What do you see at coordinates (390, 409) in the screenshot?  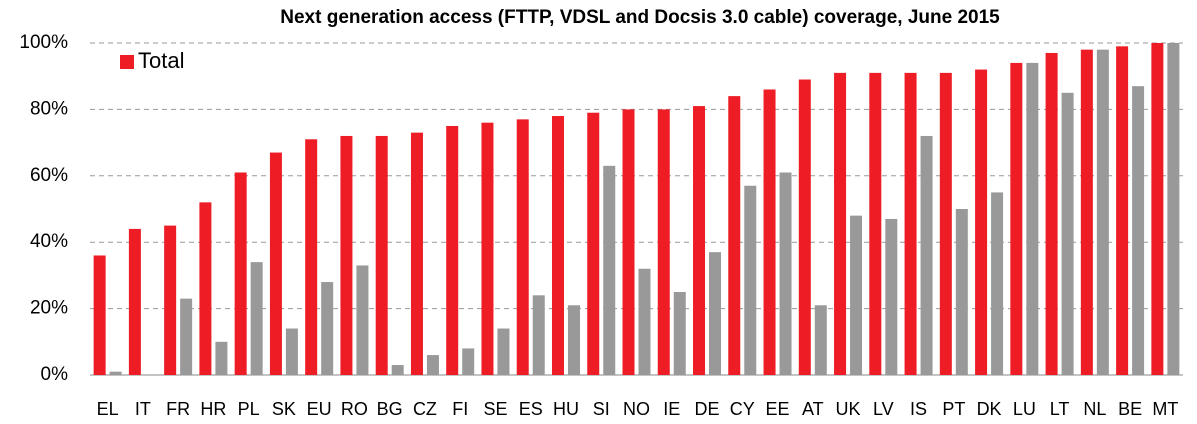 I see `x-tick-label: BG` at bounding box center [390, 409].